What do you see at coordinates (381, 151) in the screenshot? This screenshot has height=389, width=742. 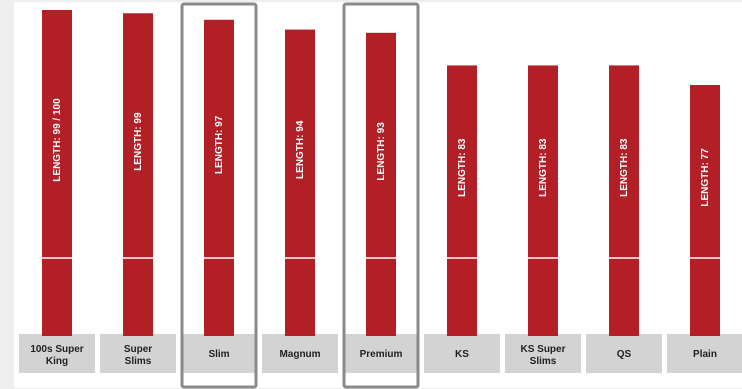 I see `bar-value-label: LENGTH: 93` at bounding box center [381, 151].